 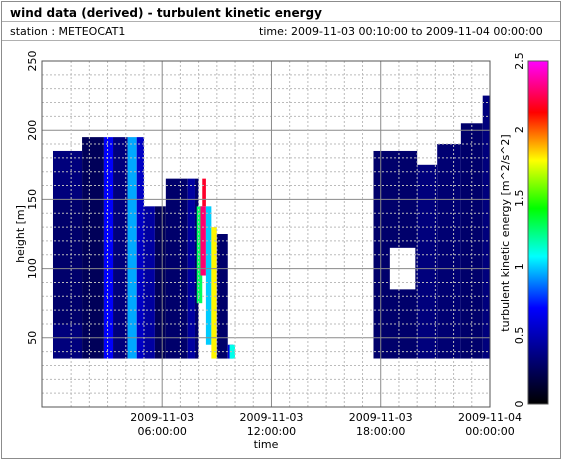 What do you see at coordinates (271, 431) in the screenshot?
I see `x-tick-label: 12:00:00` at bounding box center [271, 431].